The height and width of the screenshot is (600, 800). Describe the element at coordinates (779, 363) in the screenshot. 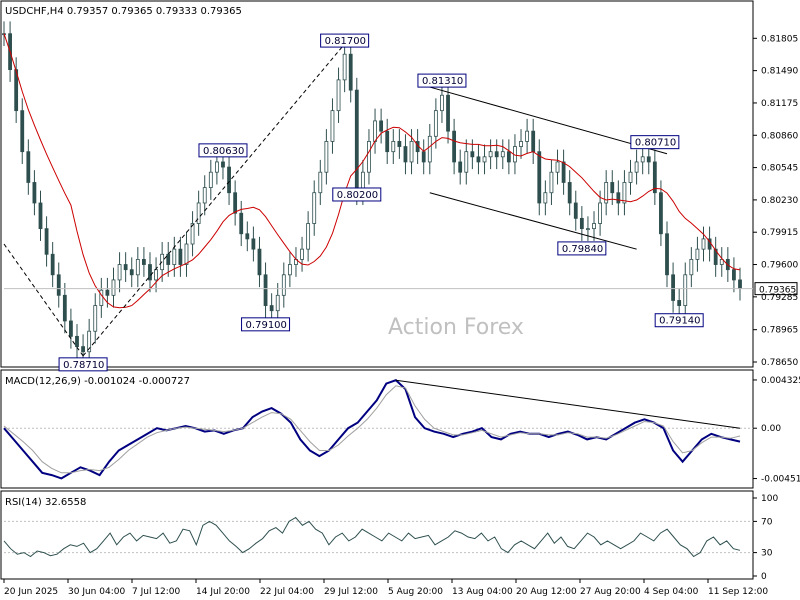

I see `price-tick-label: 0.78650` at that location.